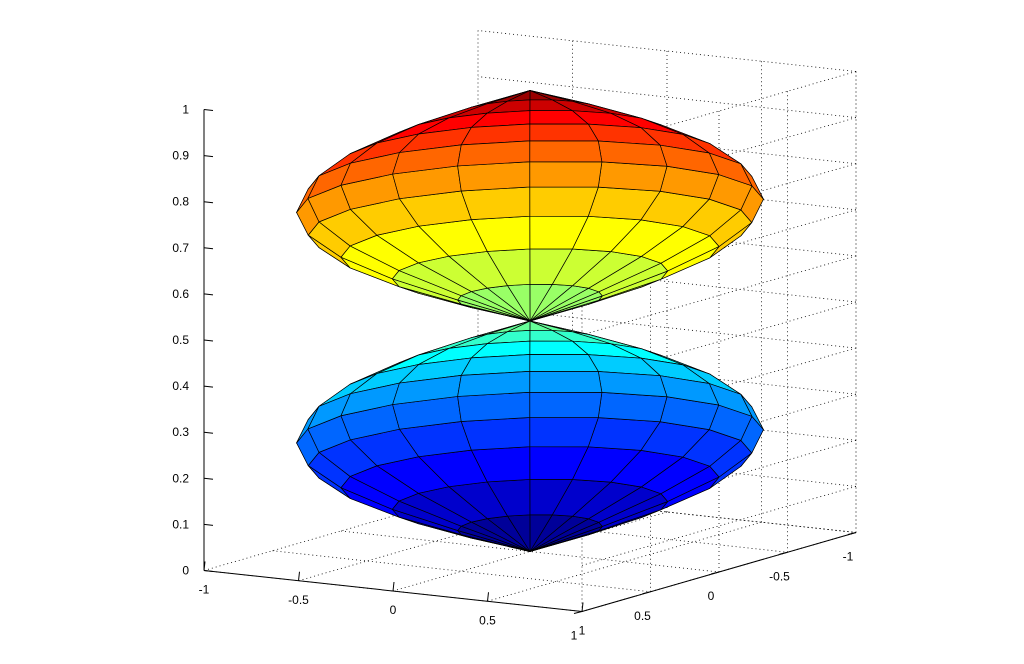  Describe the element at coordinates (180, 294) in the screenshot. I see `z-tick-label: 0.6` at that location.